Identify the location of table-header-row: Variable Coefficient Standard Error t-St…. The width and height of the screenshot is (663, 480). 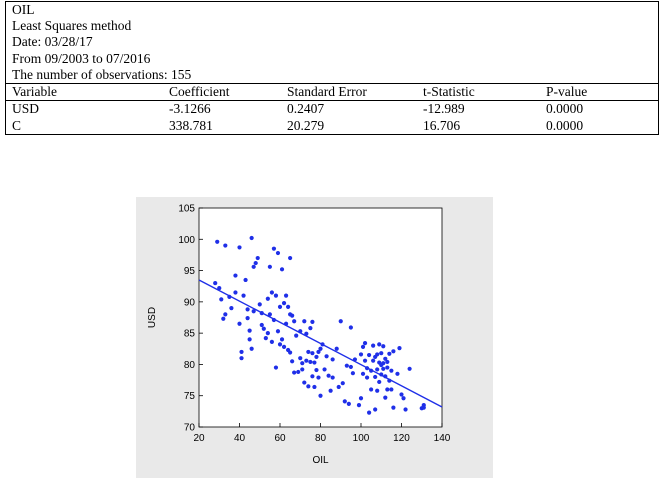
(332, 92).